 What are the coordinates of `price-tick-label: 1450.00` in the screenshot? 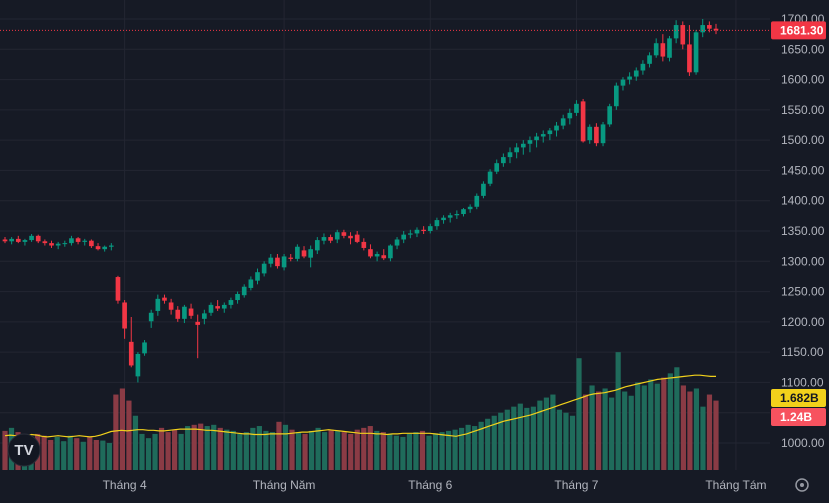 It's located at (803, 170).